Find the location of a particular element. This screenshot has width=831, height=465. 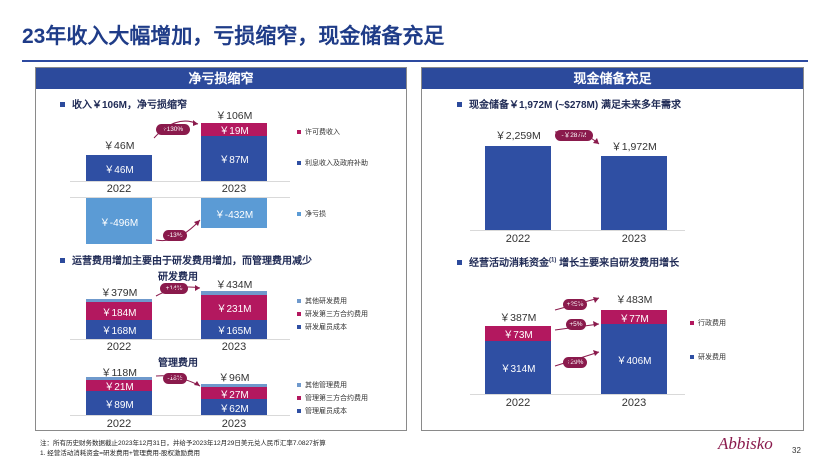

revenue-2022-total: ￥46M is located at coordinates (119, 146).